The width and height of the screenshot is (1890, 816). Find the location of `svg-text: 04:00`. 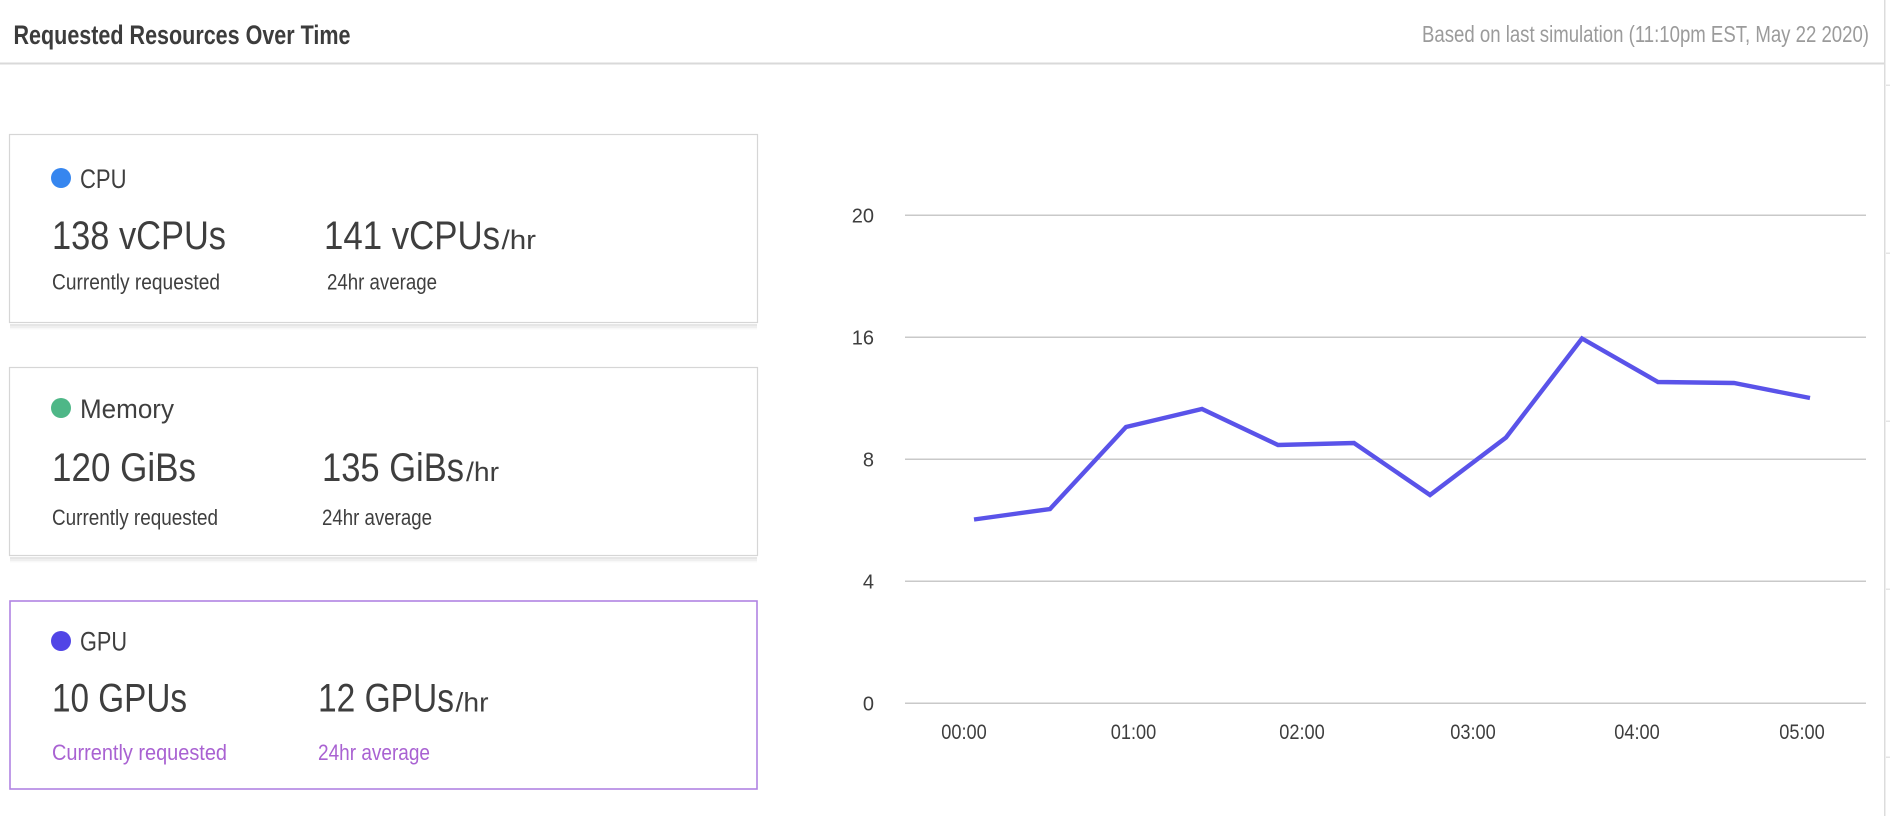

svg-text: 04:00 is located at coordinates (1637, 732).